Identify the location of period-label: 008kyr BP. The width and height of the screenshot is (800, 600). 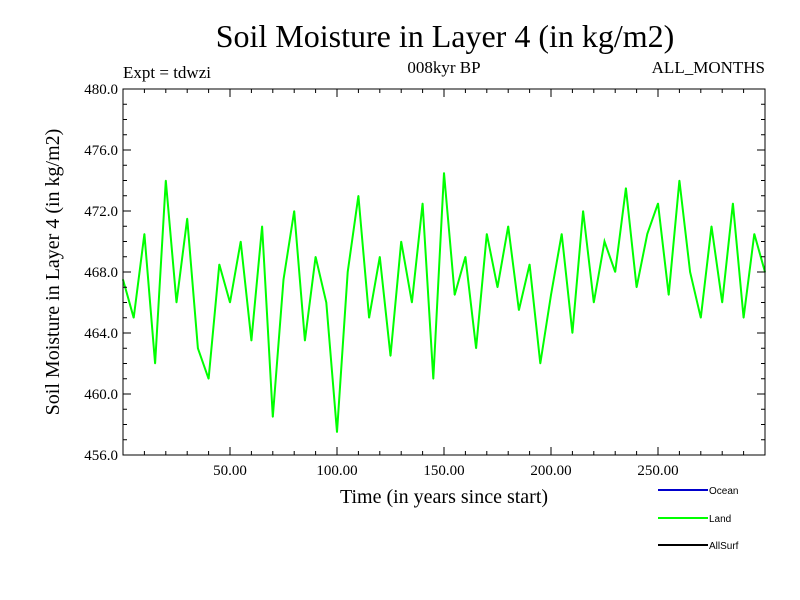
(443, 67).